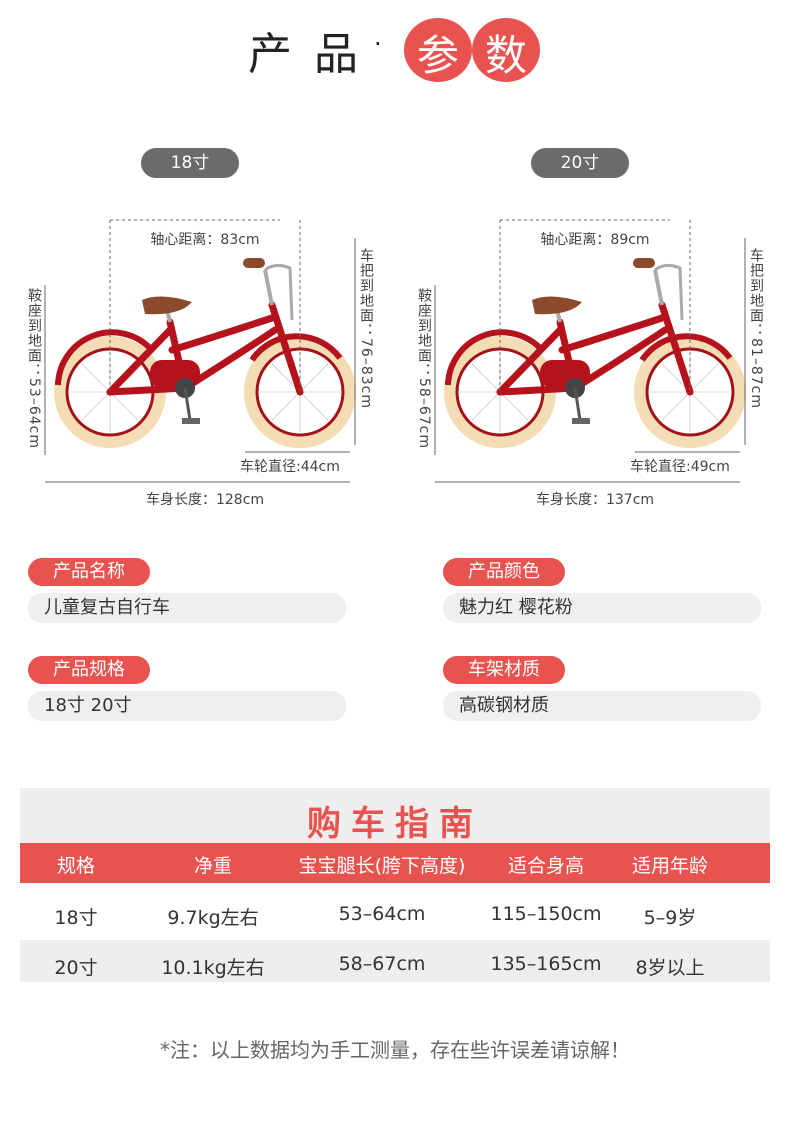 This screenshot has width=790, height=1130. Describe the element at coordinates (213, 968) in the screenshot. I see `guide-cell: 10.1kg左右` at that location.